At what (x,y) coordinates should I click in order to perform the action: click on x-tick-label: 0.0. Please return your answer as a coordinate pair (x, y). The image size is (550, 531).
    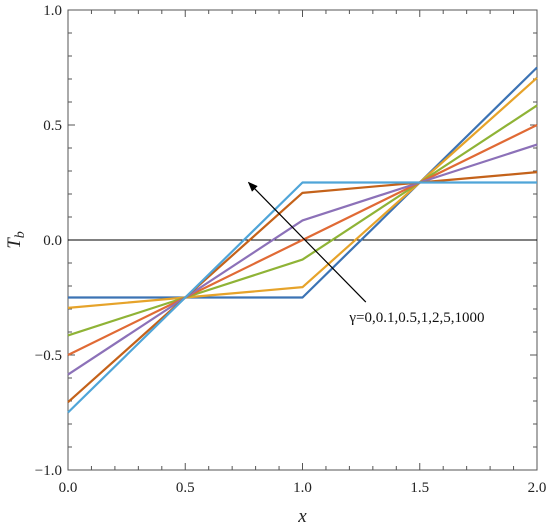
    Looking at the image, I should click on (68, 488).